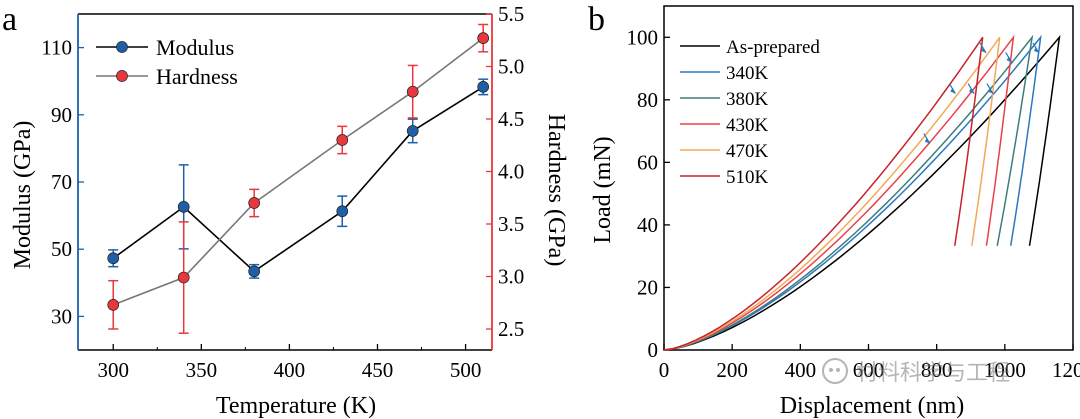  I want to click on panel-label-a: a, so click(9, 19).